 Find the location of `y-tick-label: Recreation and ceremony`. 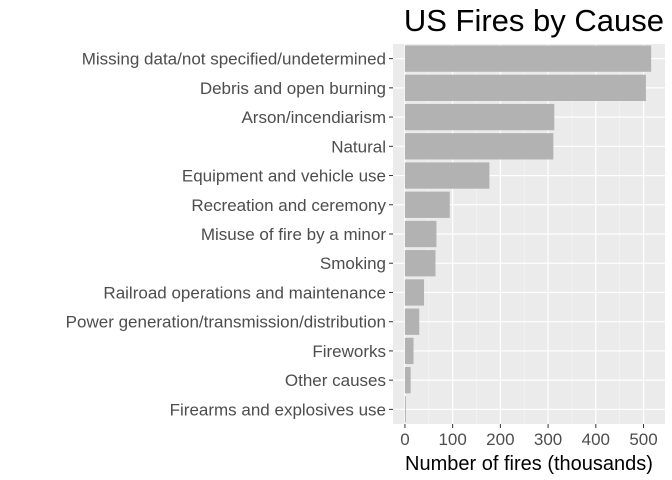

y-tick-label: Recreation and ceremony is located at coordinates (288, 205).